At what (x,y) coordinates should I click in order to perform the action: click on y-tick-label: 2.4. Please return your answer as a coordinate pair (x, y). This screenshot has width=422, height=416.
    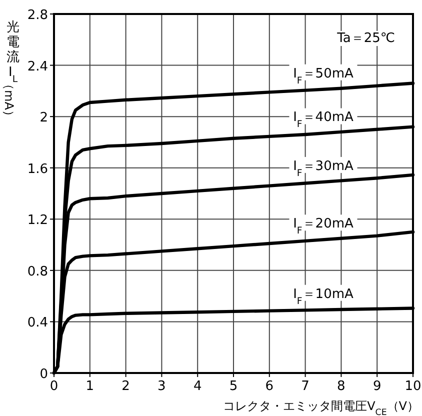
    Looking at the image, I should click on (37, 66).